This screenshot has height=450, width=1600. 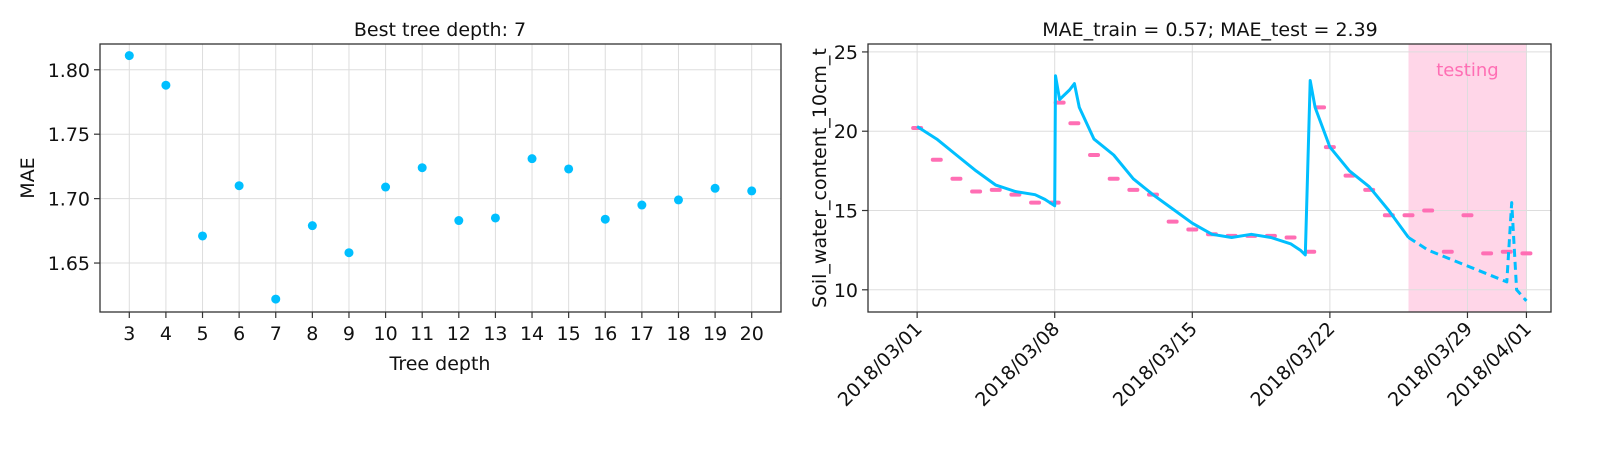 What do you see at coordinates (678, 334) in the screenshot?
I see `depth-x-tick-label: 18` at bounding box center [678, 334].